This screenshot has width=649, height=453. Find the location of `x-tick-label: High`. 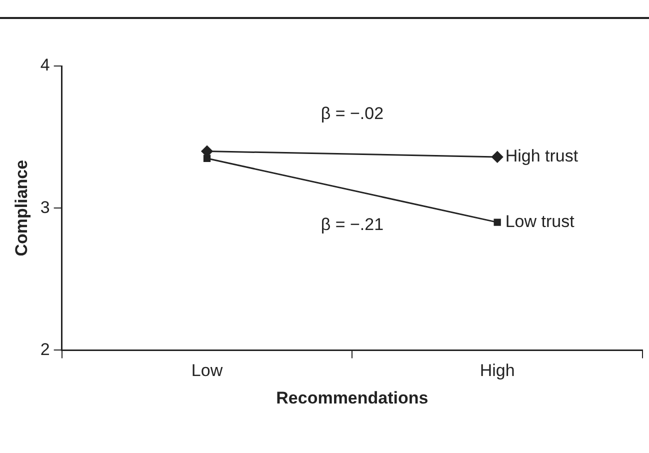

x-tick-label: High is located at coordinates (497, 370).